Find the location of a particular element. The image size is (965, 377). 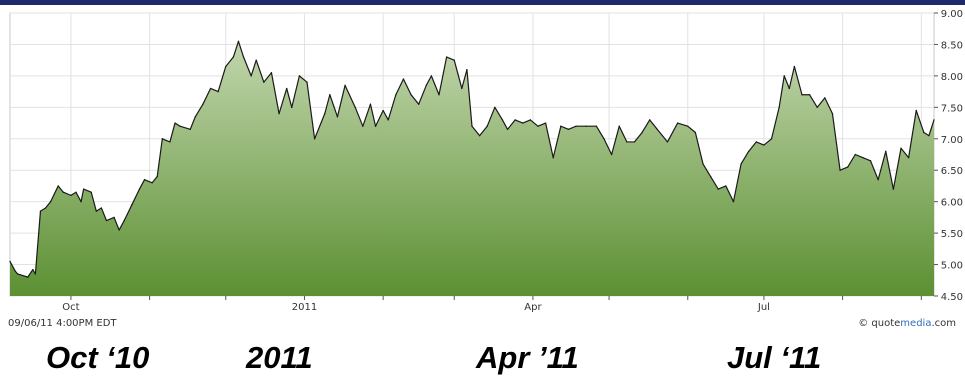

y-axis-ticks: 9.00 8.50 8.00 7.50 7.00 6.50 6.00 5.50 5.00 4.50 is located at coordinates (948, 156).